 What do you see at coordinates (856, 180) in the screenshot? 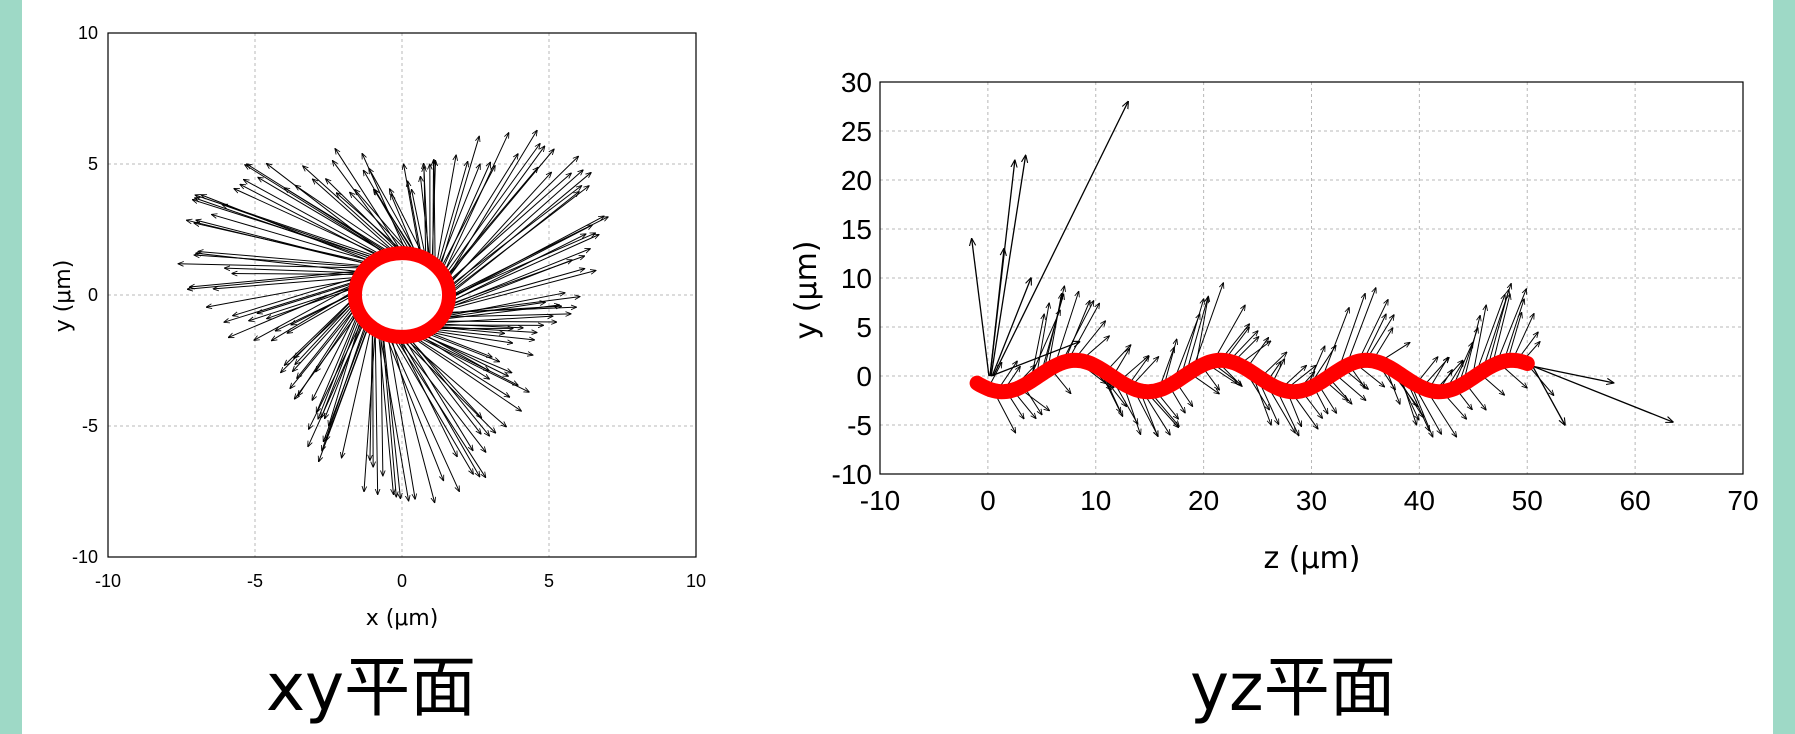
I see `yz-y-tick-label: 20` at bounding box center [856, 180].